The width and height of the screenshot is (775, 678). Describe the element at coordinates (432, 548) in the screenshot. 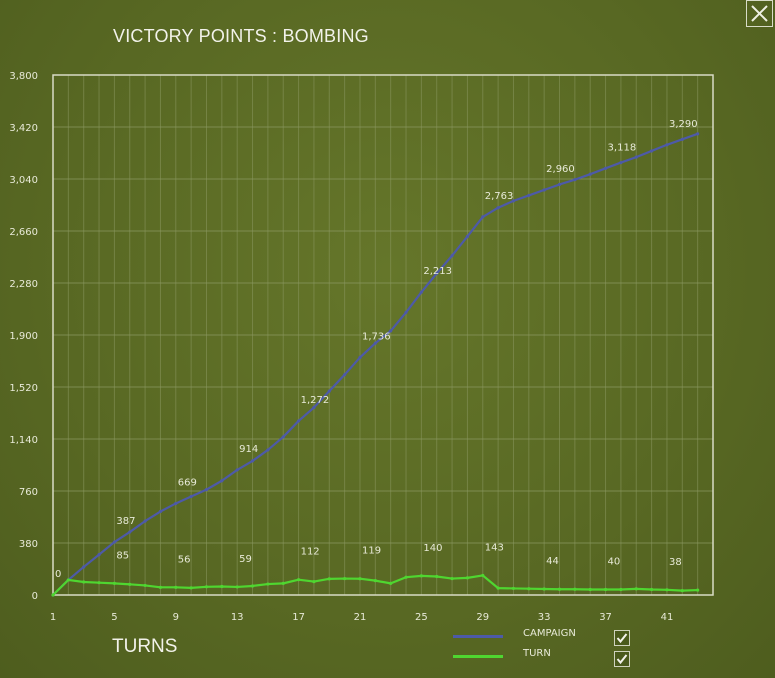

I see `data-label-turn: 140` at that location.